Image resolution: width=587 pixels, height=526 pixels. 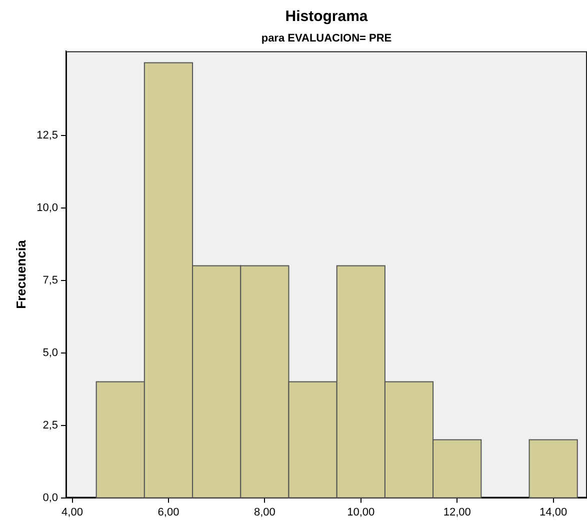 What do you see at coordinates (265, 512) in the screenshot?
I see `x-tick-label: 8,00` at bounding box center [265, 512].